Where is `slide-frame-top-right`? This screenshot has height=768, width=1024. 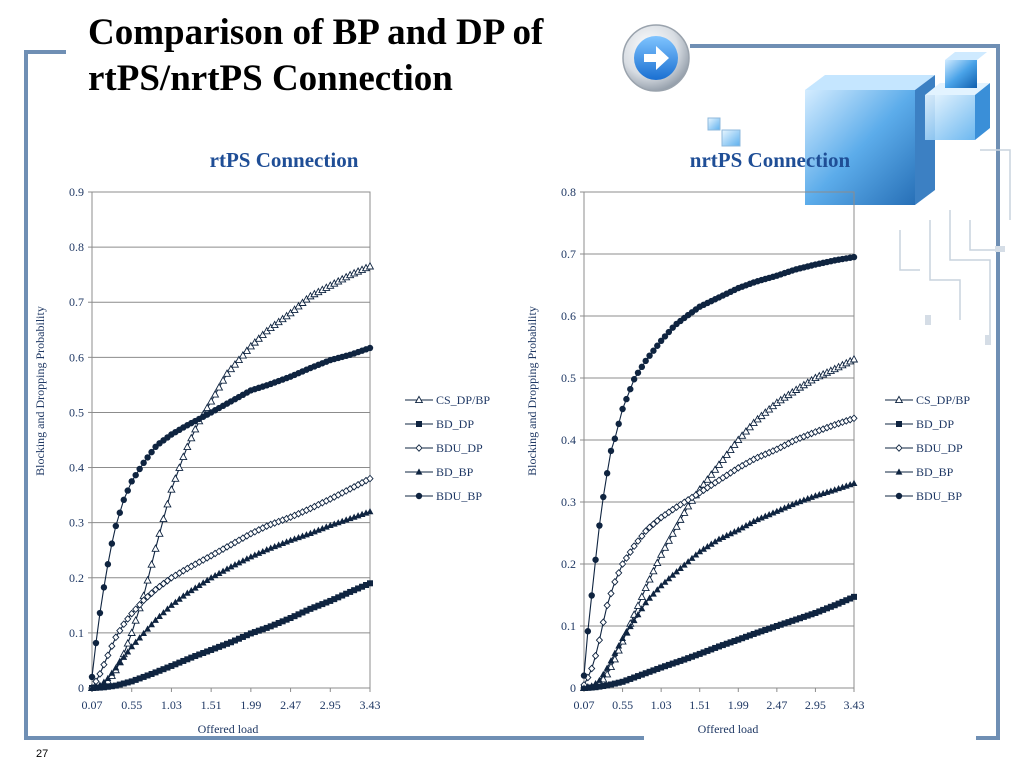
slide-frame-top-right is located at coordinates (845, 46).